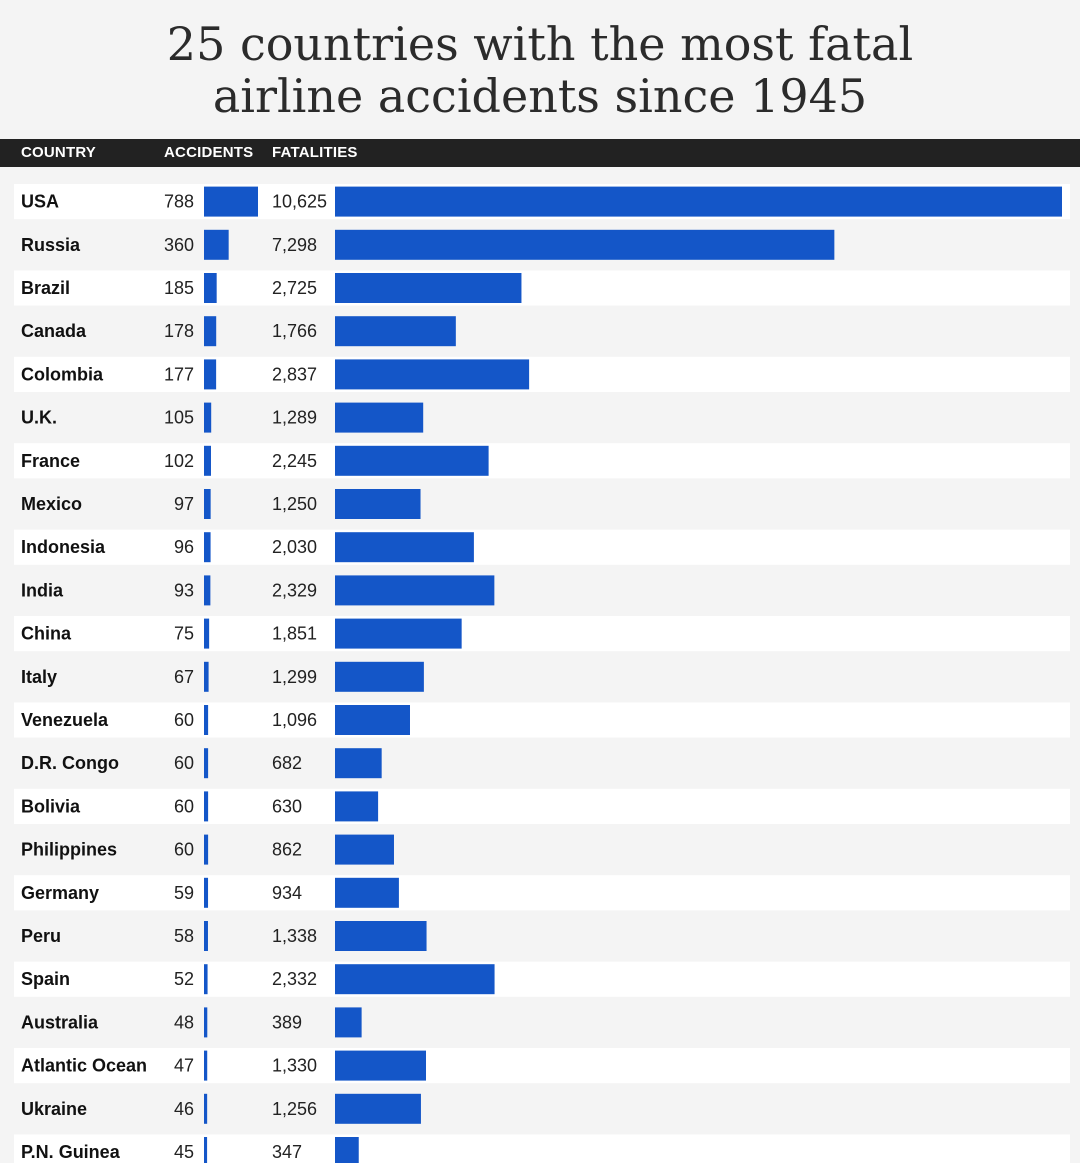 This screenshot has height=1163, width=1080. Describe the element at coordinates (179, 461) in the screenshot. I see `accidents-value: 102` at that location.